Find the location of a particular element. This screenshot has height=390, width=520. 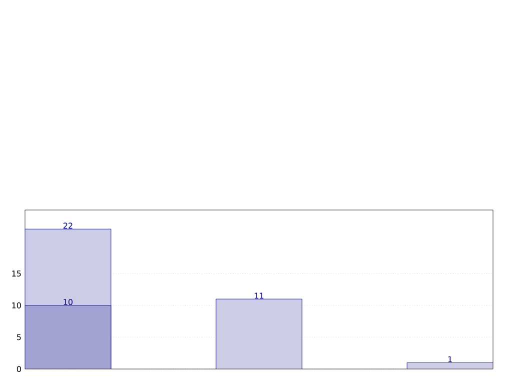

bar is located at coordinates (259, 333).